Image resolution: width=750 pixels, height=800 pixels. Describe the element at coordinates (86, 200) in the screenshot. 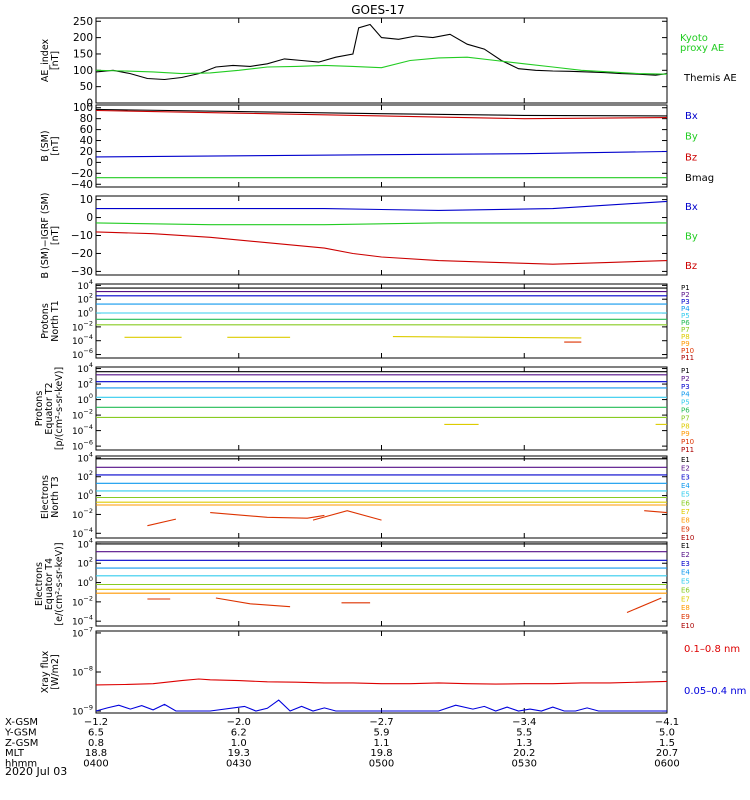

I see `y-tick-label: 10` at that location.